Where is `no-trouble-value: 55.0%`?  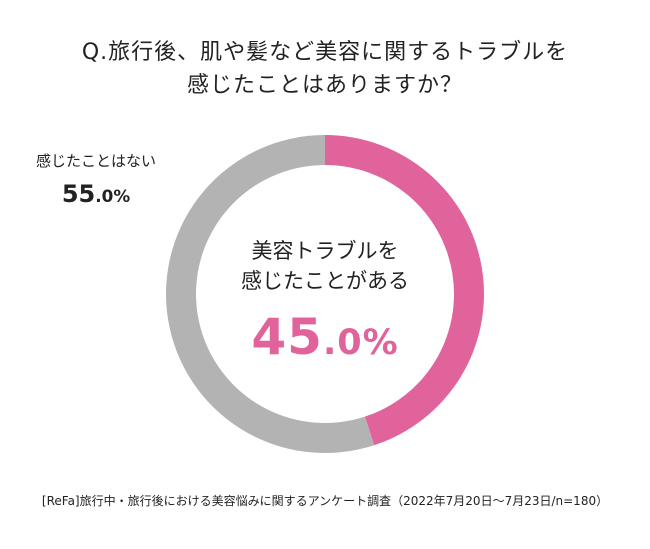 no-trouble-value: 55.0% is located at coordinates (96, 194).